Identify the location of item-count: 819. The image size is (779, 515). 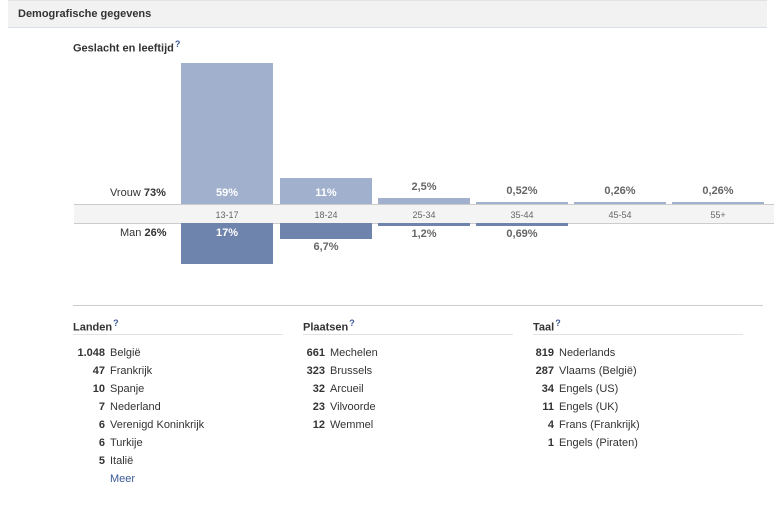
(544, 353).